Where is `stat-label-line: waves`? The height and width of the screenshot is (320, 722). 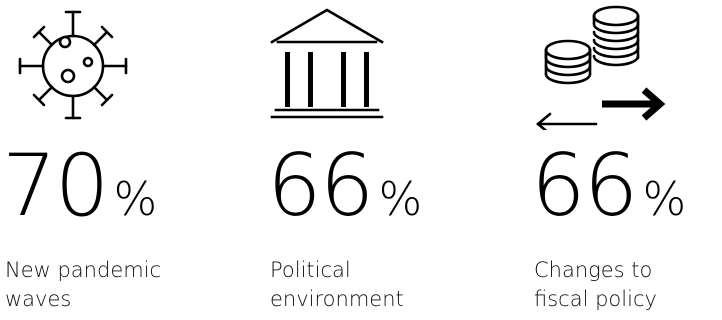
stat-label-line: waves is located at coordinates (38, 299).